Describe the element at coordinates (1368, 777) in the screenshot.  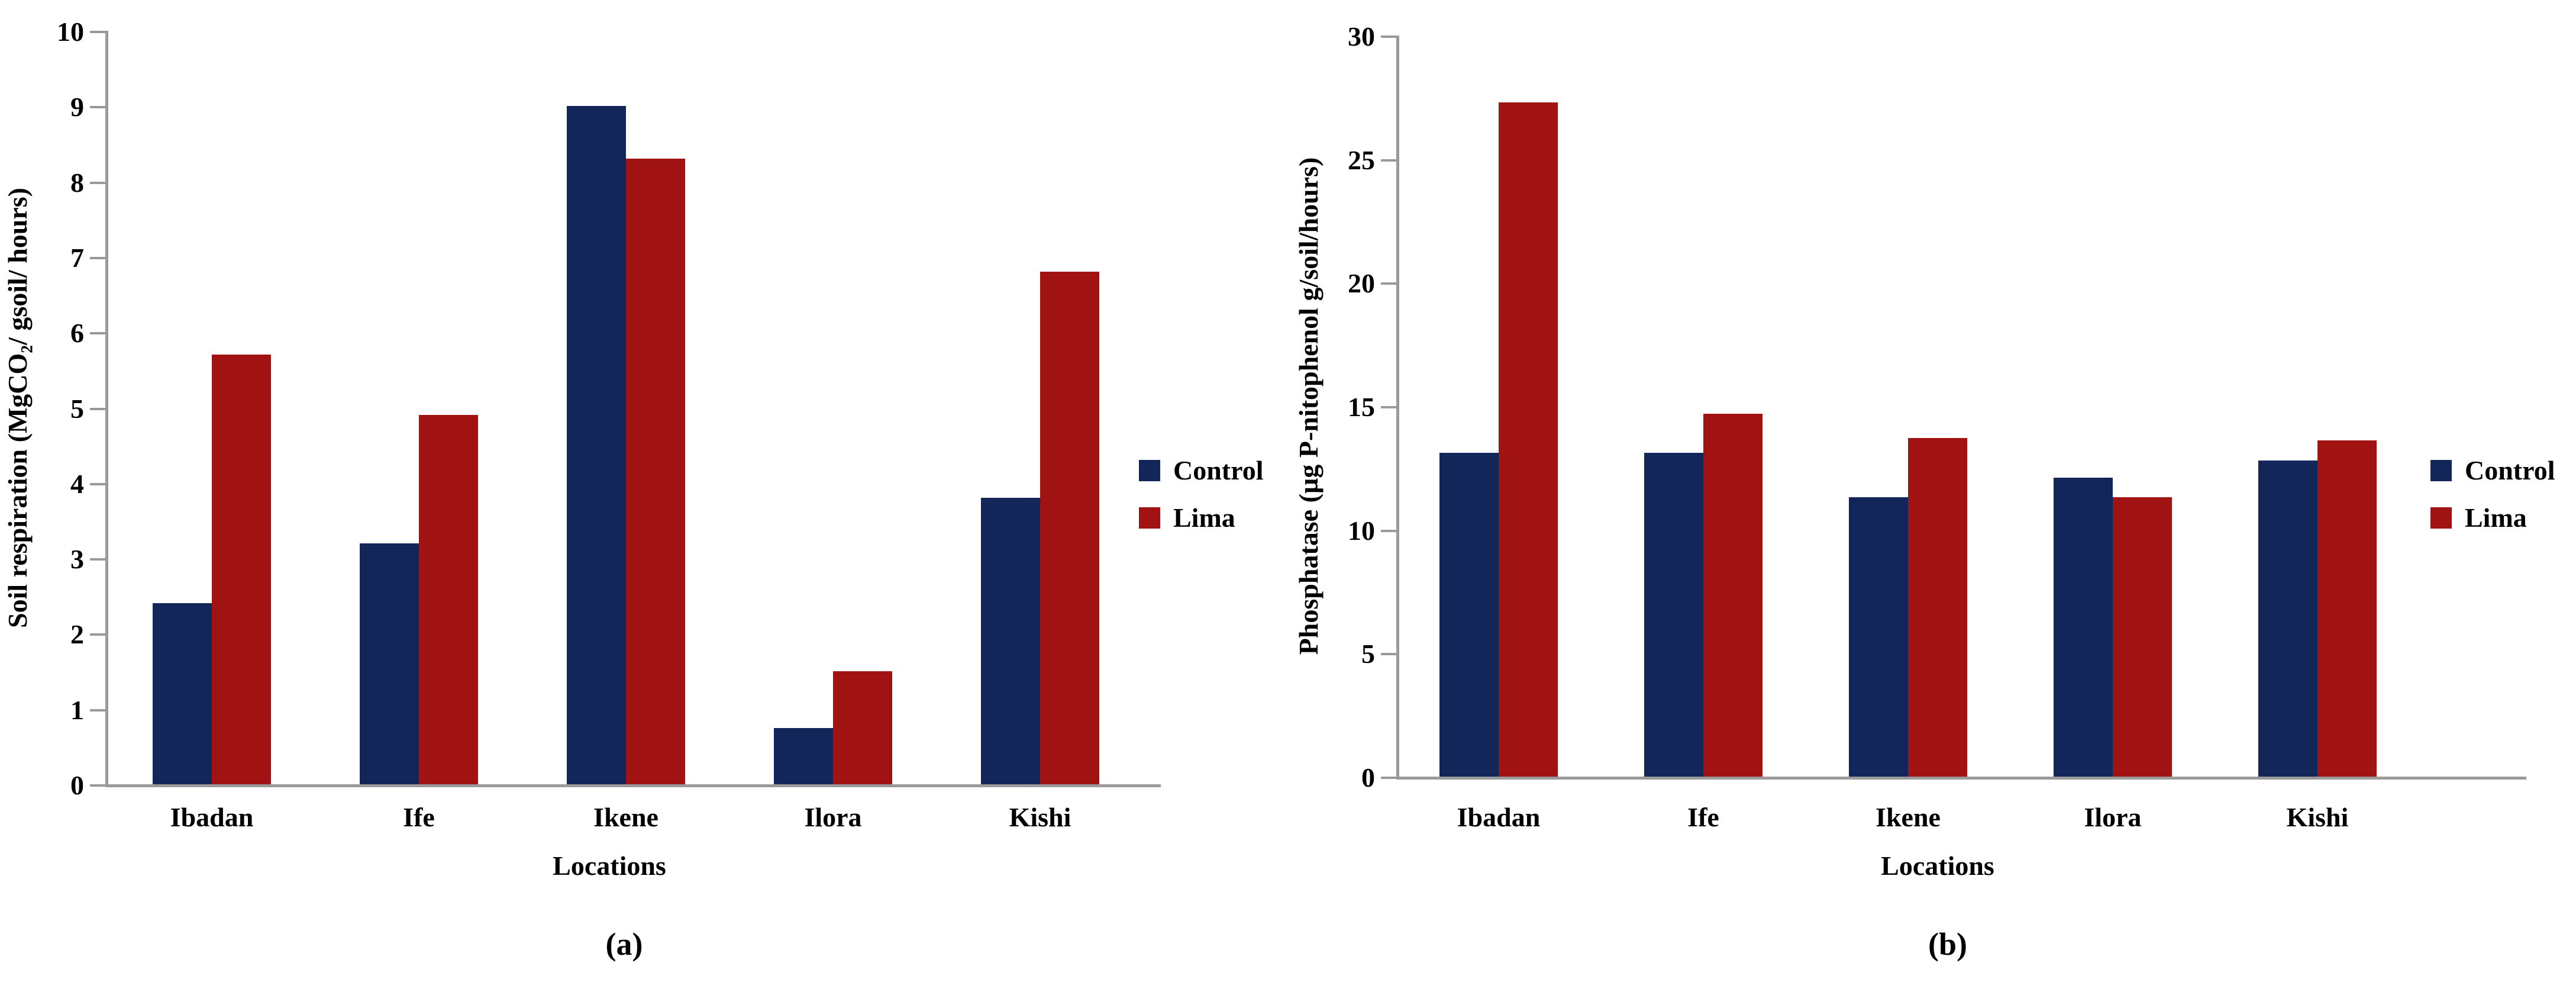
I see `y-tick-label-b: 0` at that location.